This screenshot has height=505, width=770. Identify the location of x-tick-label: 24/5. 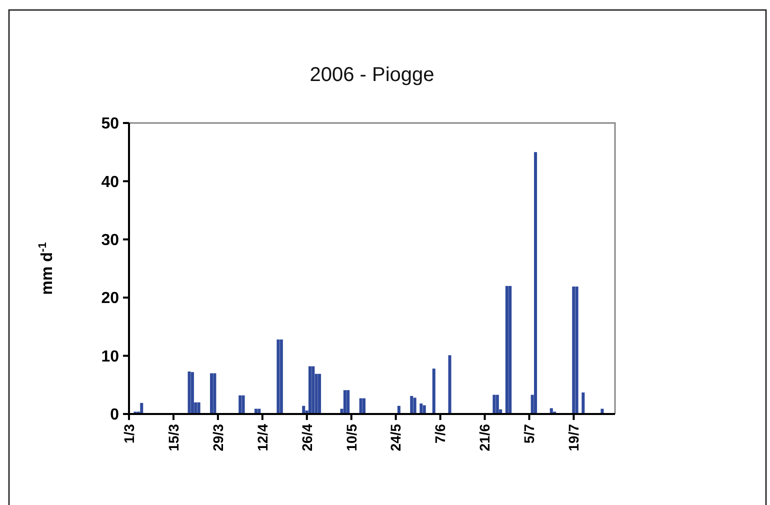
(396, 438).